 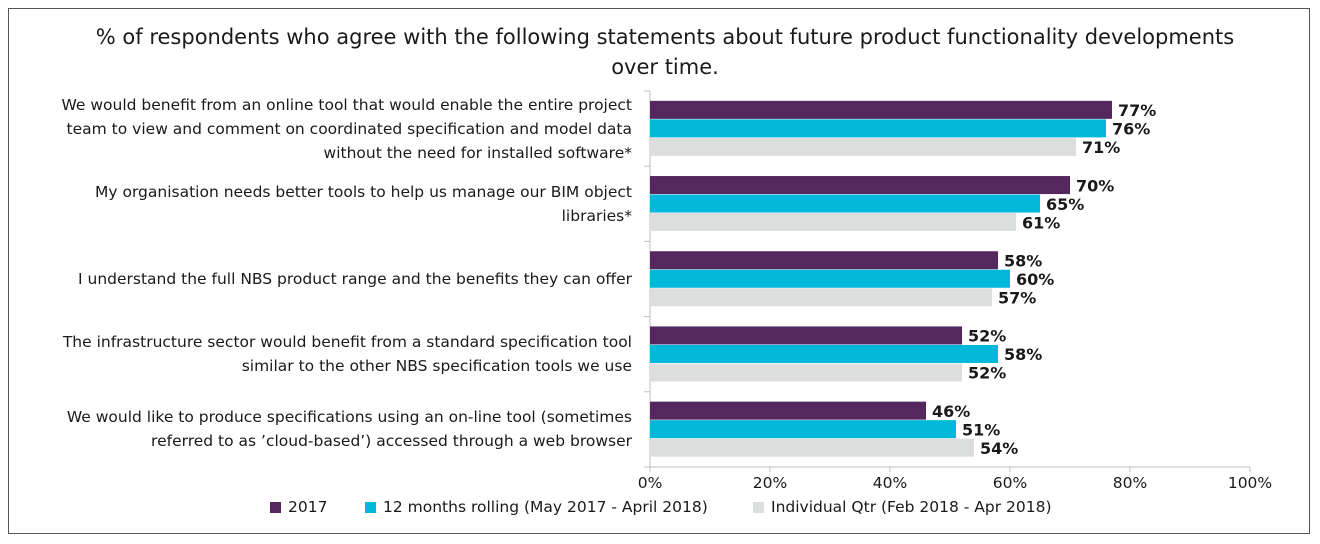 What do you see at coordinates (1101, 147) in the screenshot?
I see `bar-value-label: 71%` at bounding box center [1101, 147].